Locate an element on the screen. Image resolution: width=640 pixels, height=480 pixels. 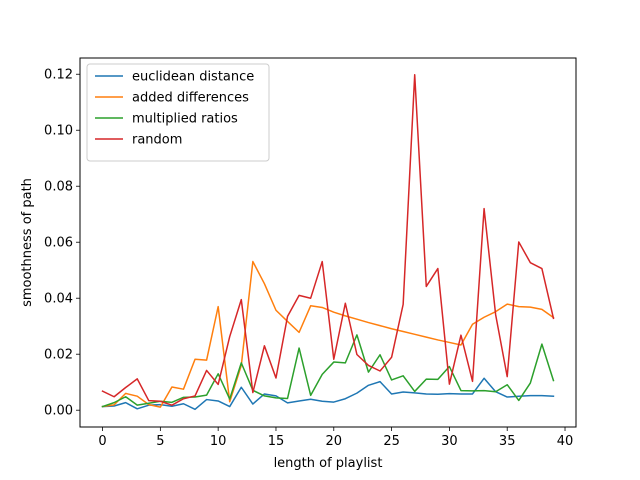
legend-label-3: multiplied ratios is located at coordinates (185, 119).